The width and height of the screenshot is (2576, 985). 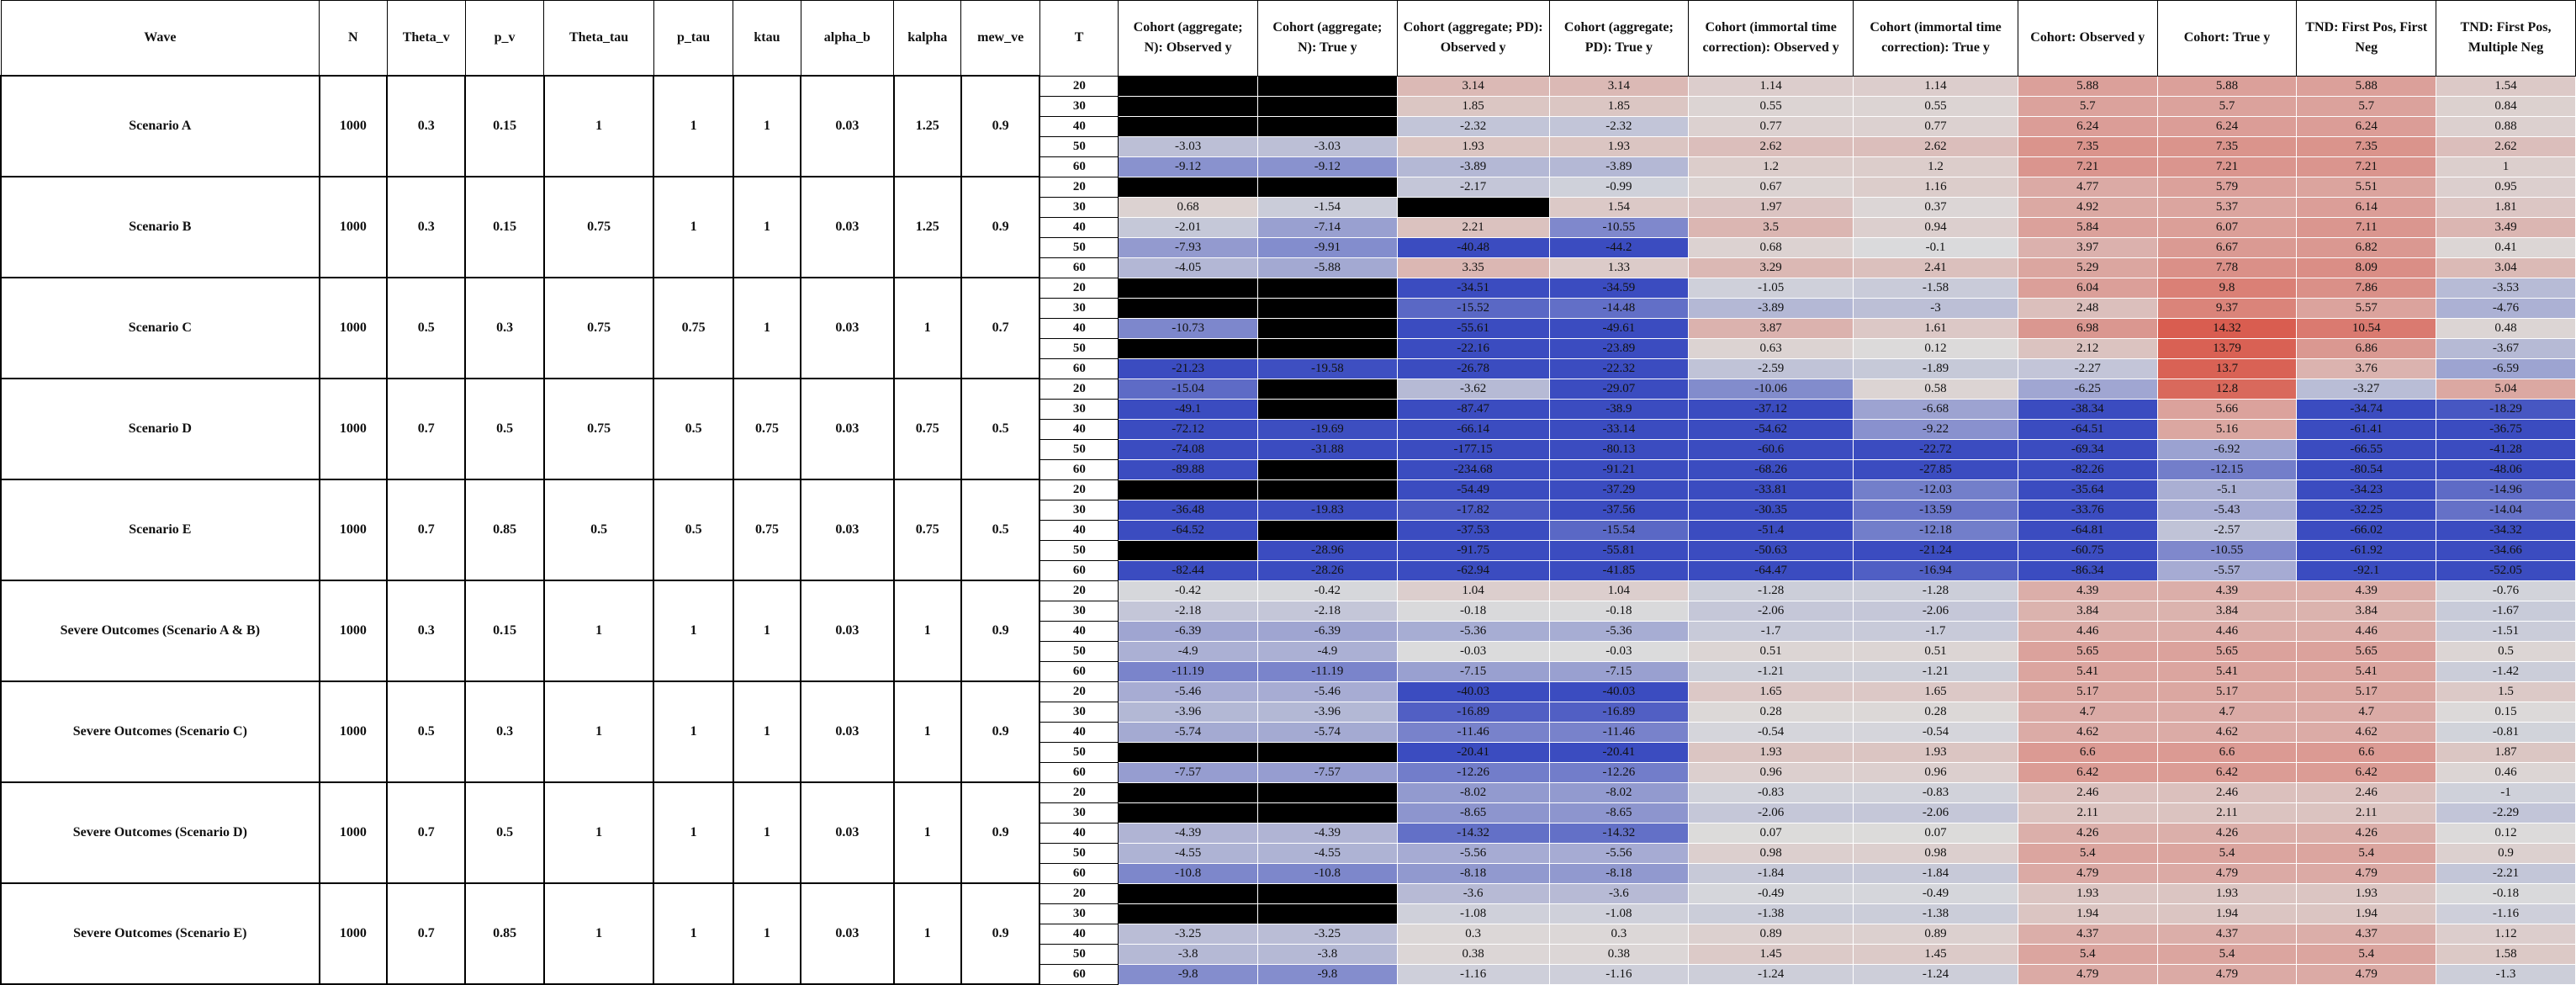 I want to click on value-cell: -14.48, so click(x=1619, y=308).